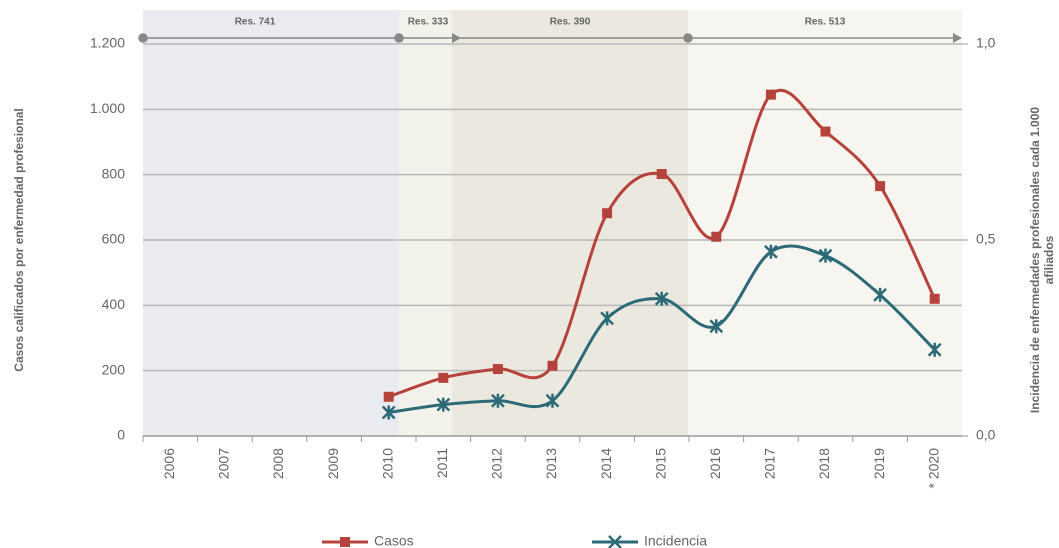  I want to click on period-band, so click(425, 223).